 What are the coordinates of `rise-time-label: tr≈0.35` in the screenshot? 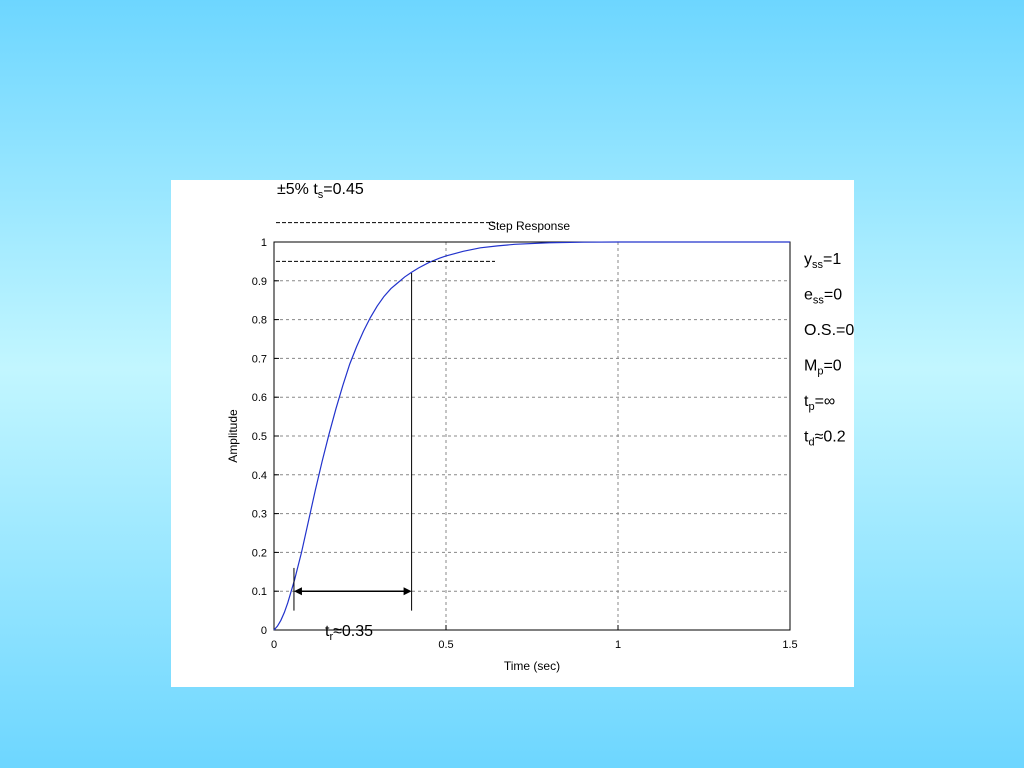 It's located at (349, 633).